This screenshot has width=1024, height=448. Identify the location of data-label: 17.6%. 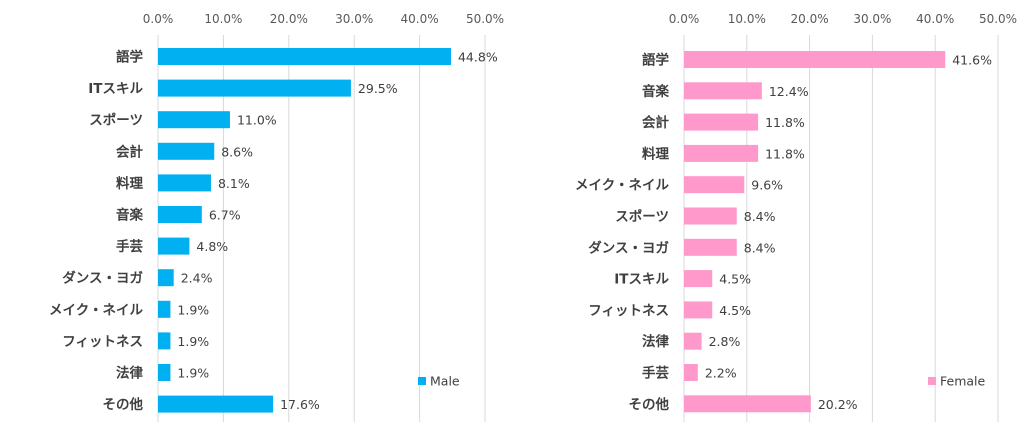
(300, 404).